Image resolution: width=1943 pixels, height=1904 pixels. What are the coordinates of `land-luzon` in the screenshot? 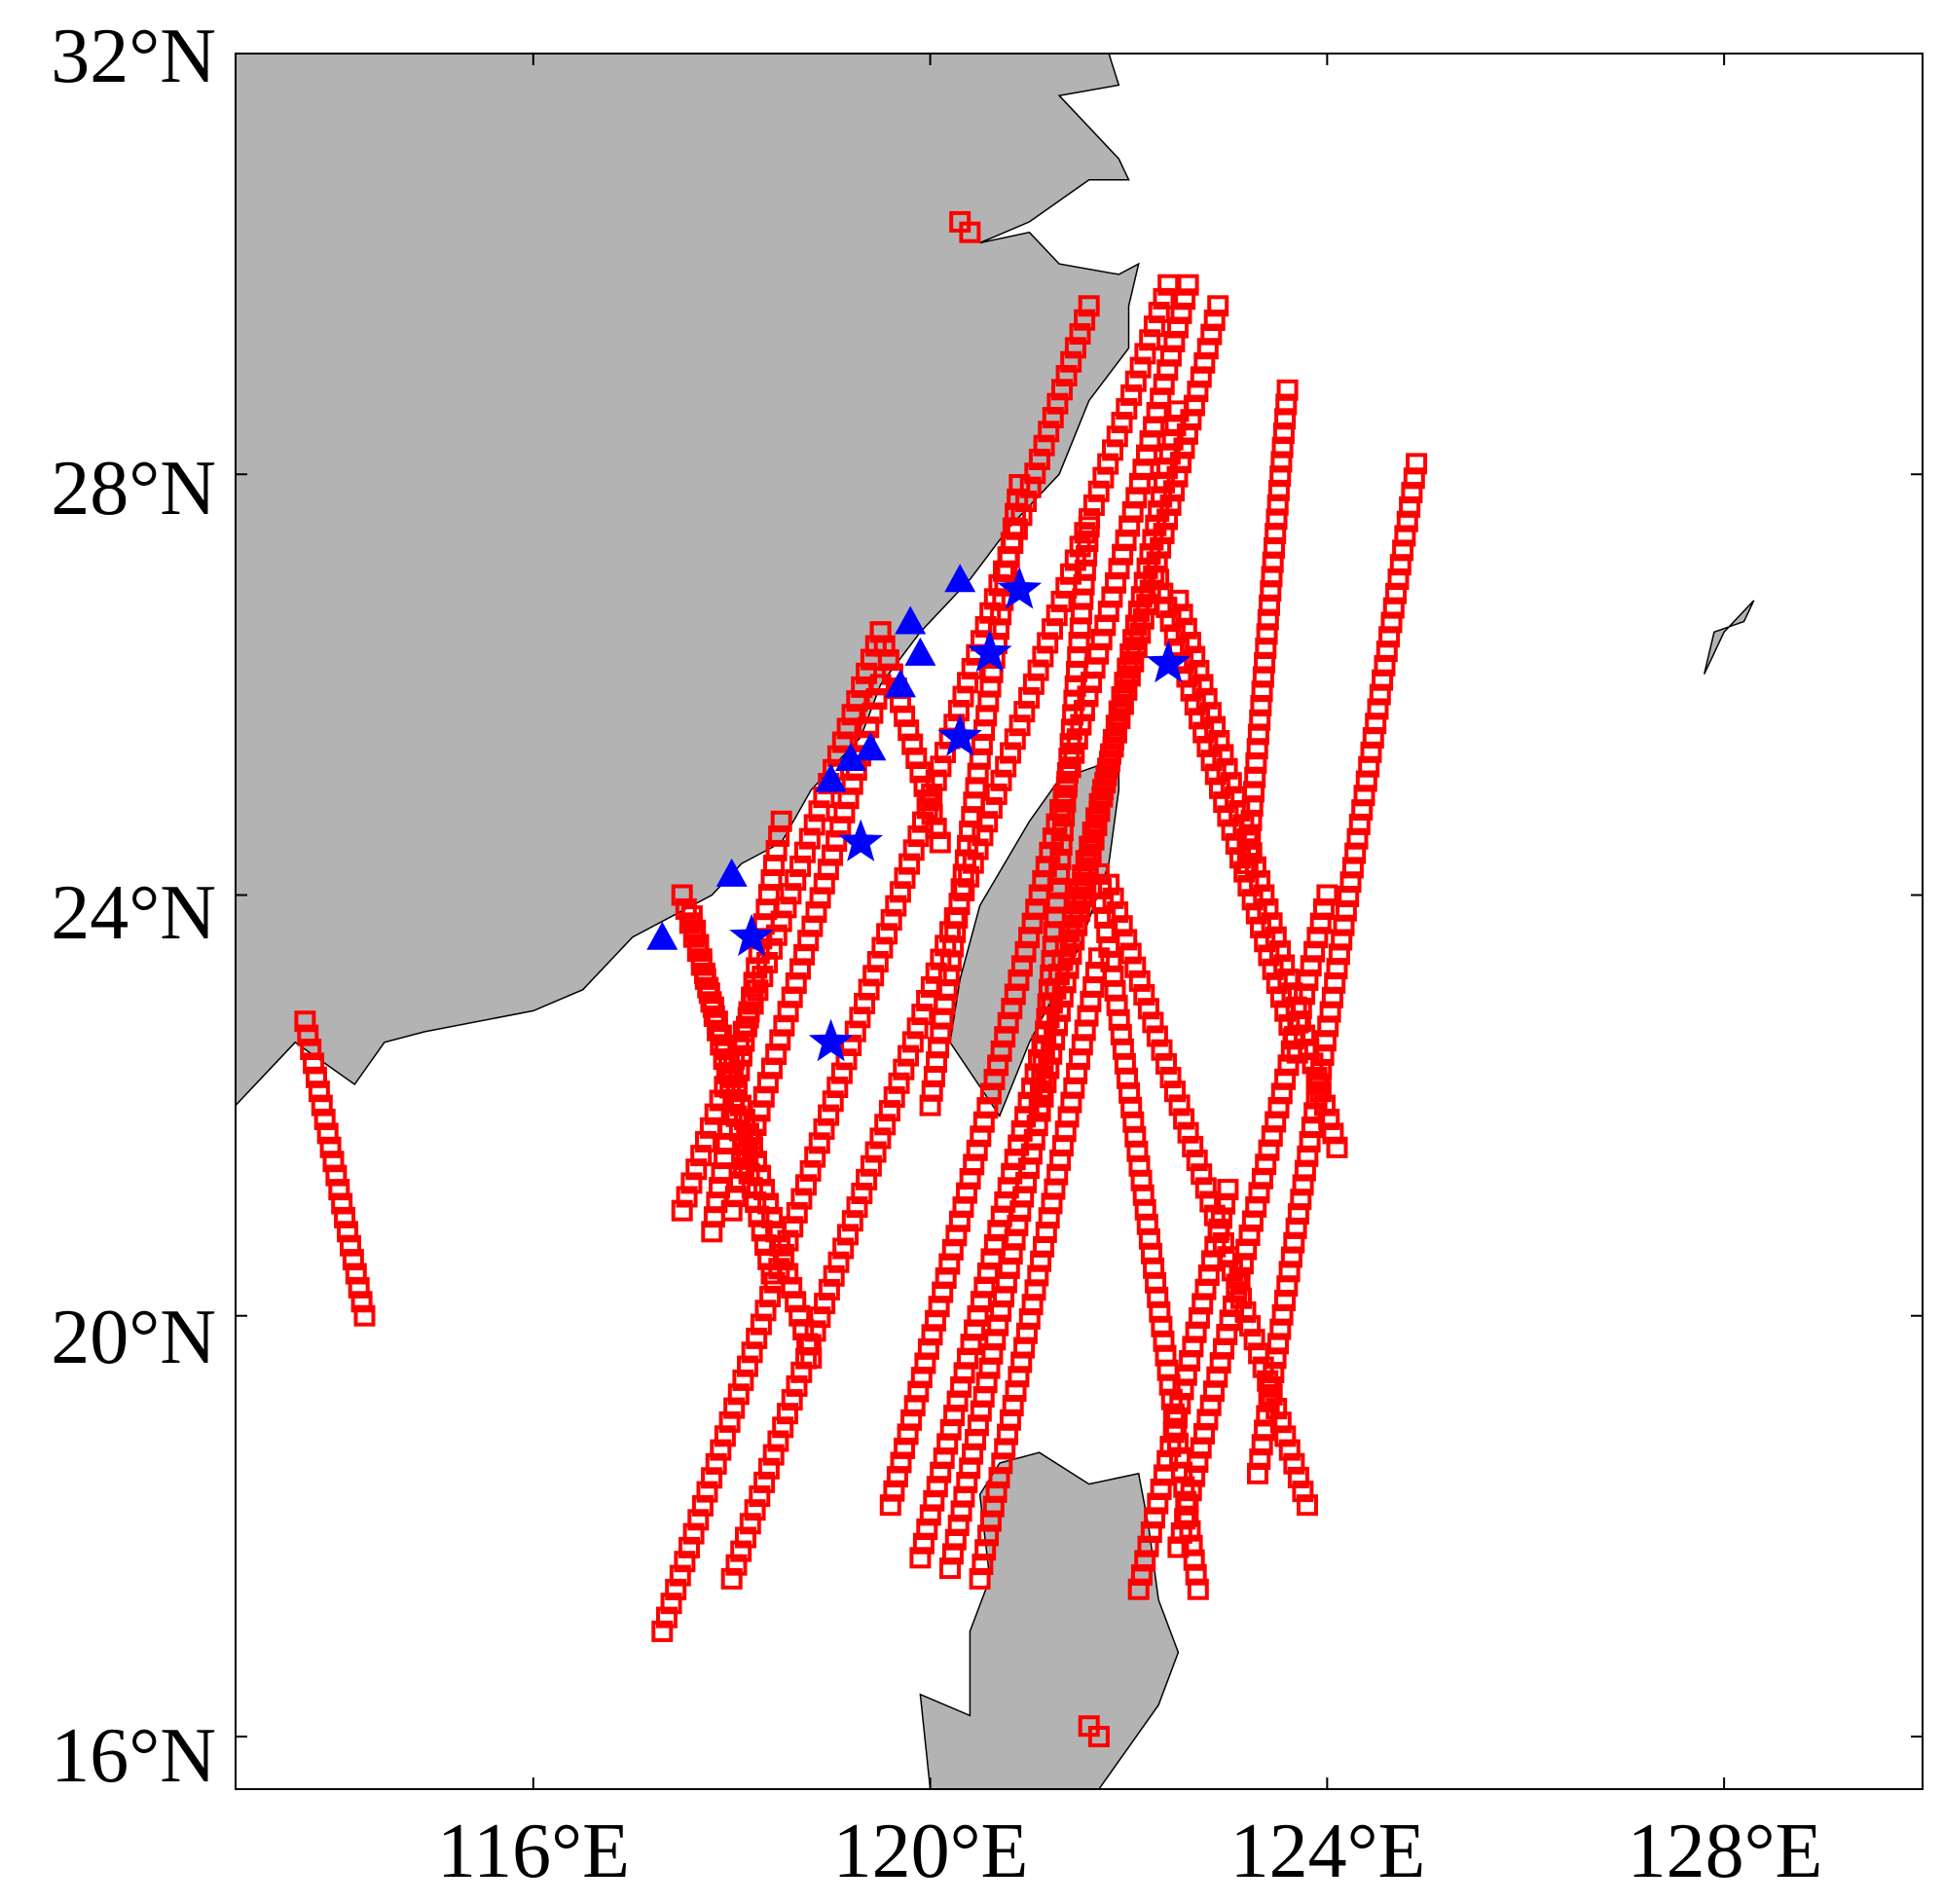 It's located at (1049, 1620).